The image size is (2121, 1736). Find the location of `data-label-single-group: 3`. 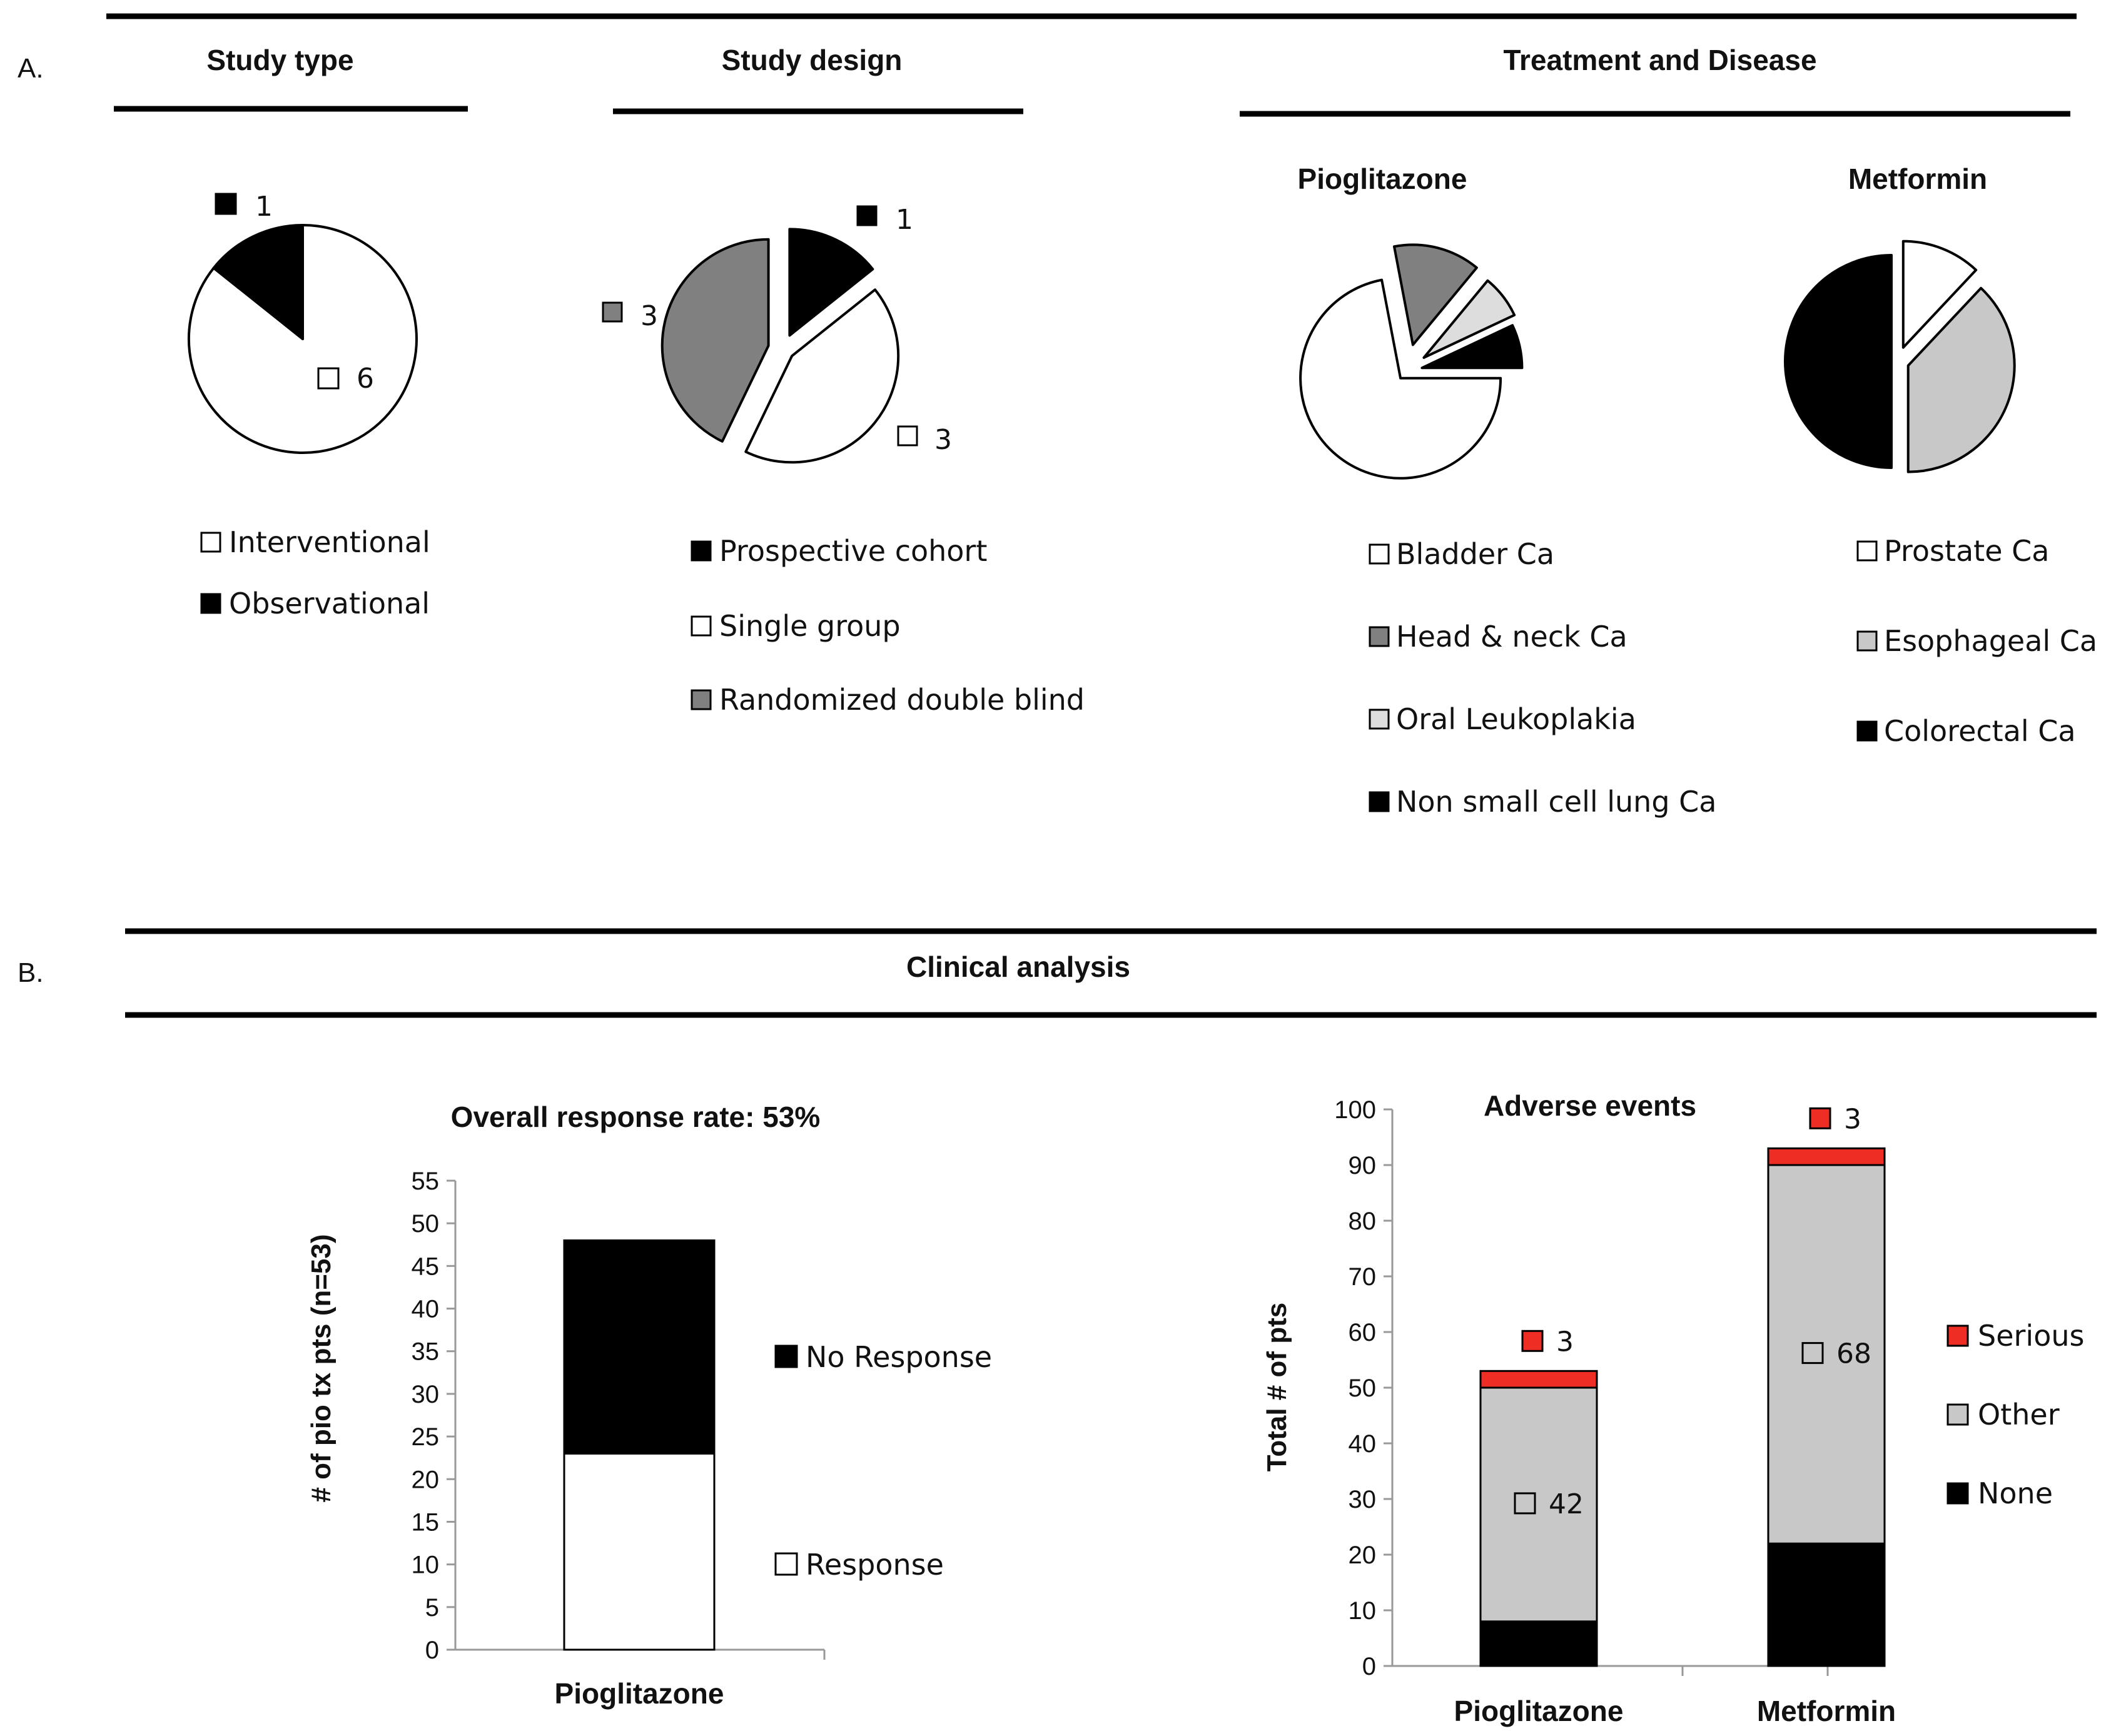

data-label-single-group: 3 is located at coordinates (943, 440).